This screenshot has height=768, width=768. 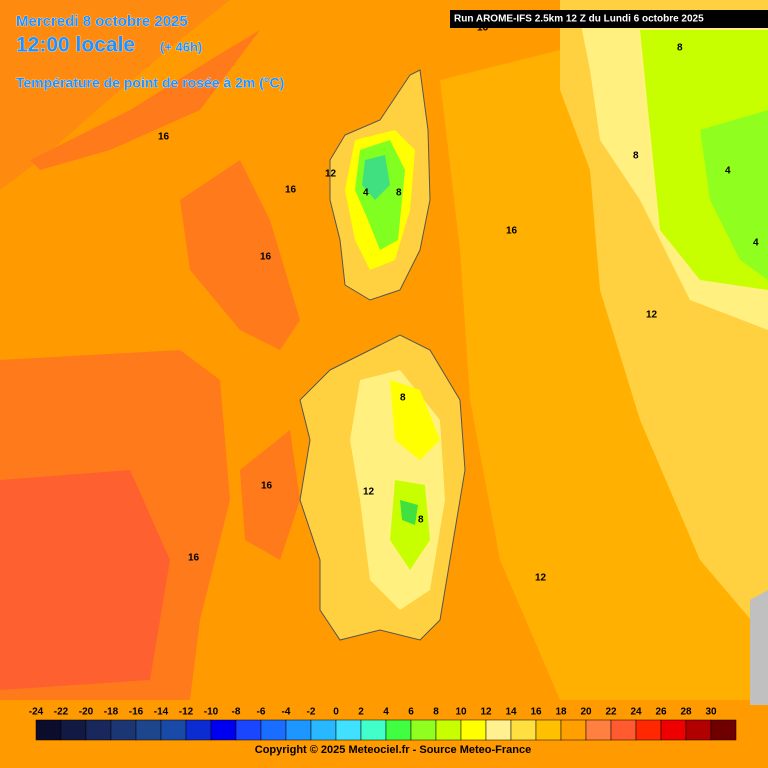 What do you see at coordinates (436, 712) in the screenshot?
I see `colorbar-label: 8` at bounding box center [436, 712].